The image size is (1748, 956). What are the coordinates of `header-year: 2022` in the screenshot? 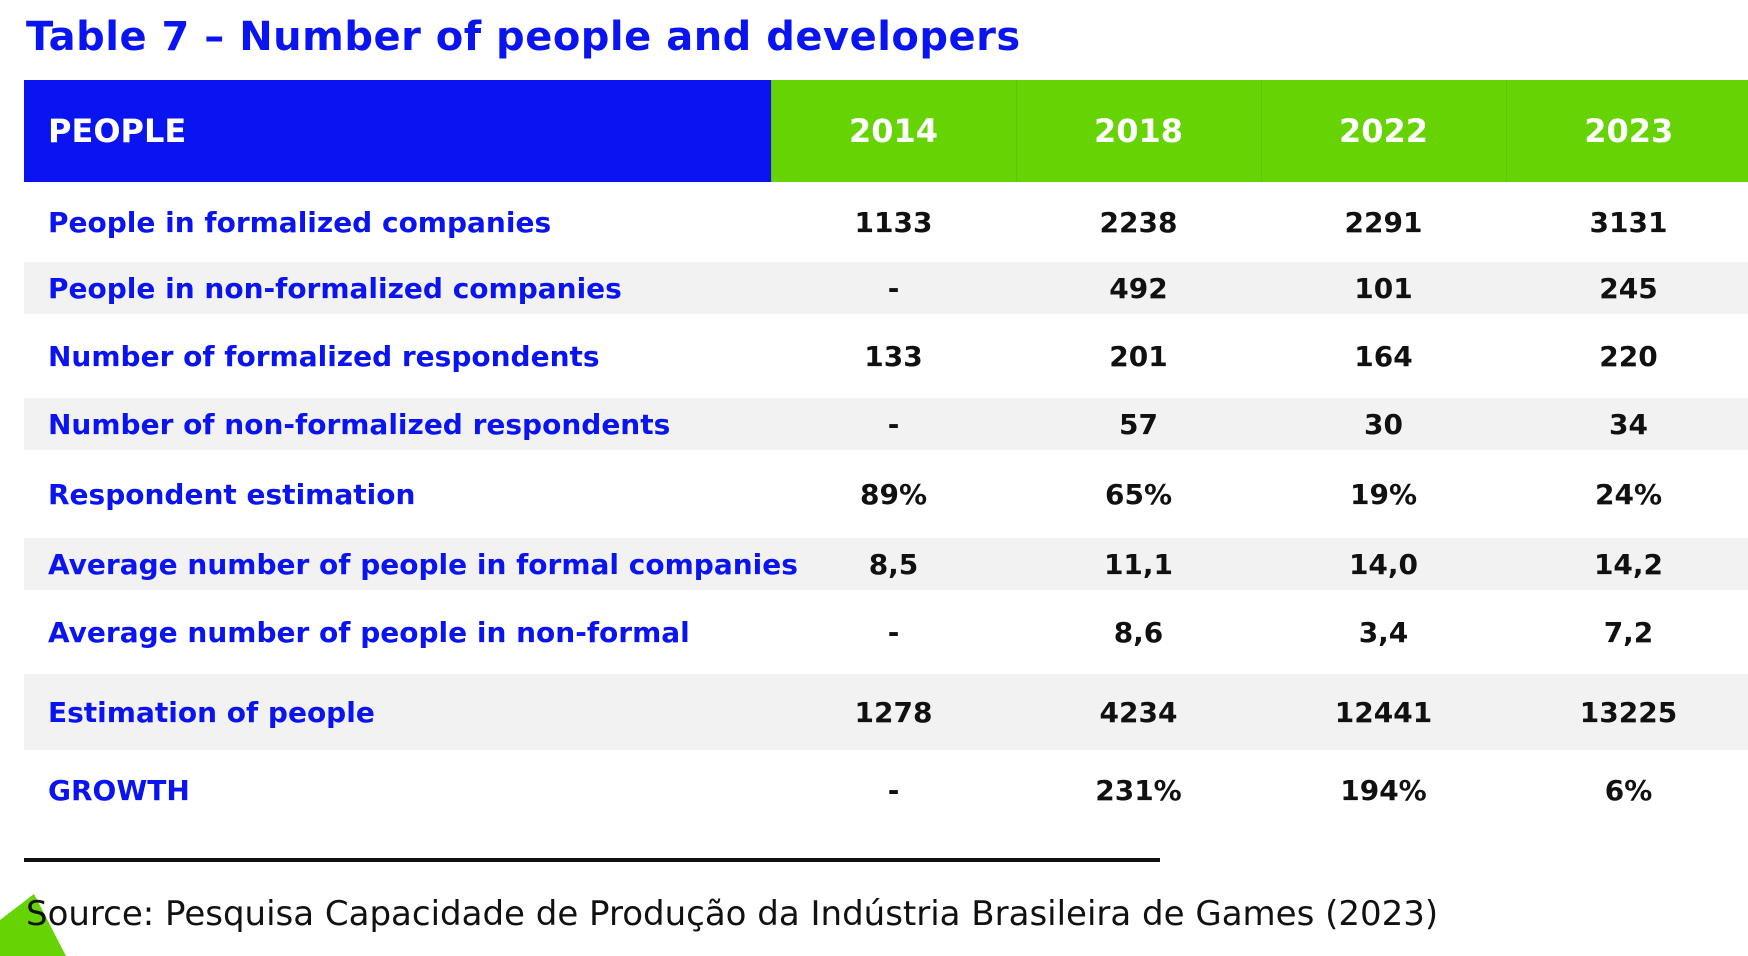 It's located at (1383, 131).